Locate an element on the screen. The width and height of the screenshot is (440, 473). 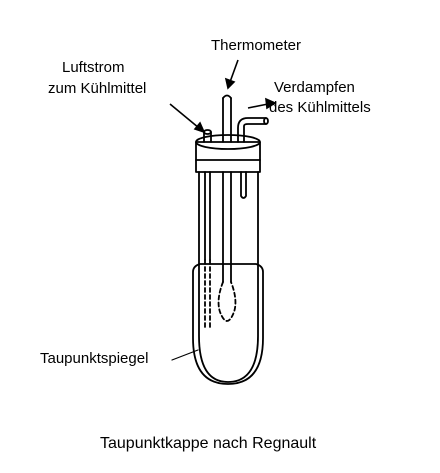
inner-tube-left is located at coordinates (207, 216).